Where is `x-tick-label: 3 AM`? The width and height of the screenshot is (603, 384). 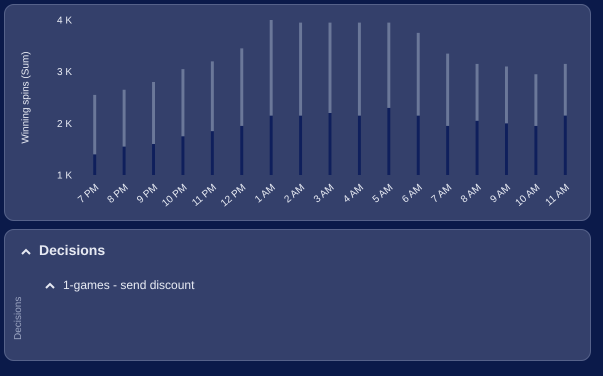
x-tick-label: 3 AM is located at coordinates (324, 194).